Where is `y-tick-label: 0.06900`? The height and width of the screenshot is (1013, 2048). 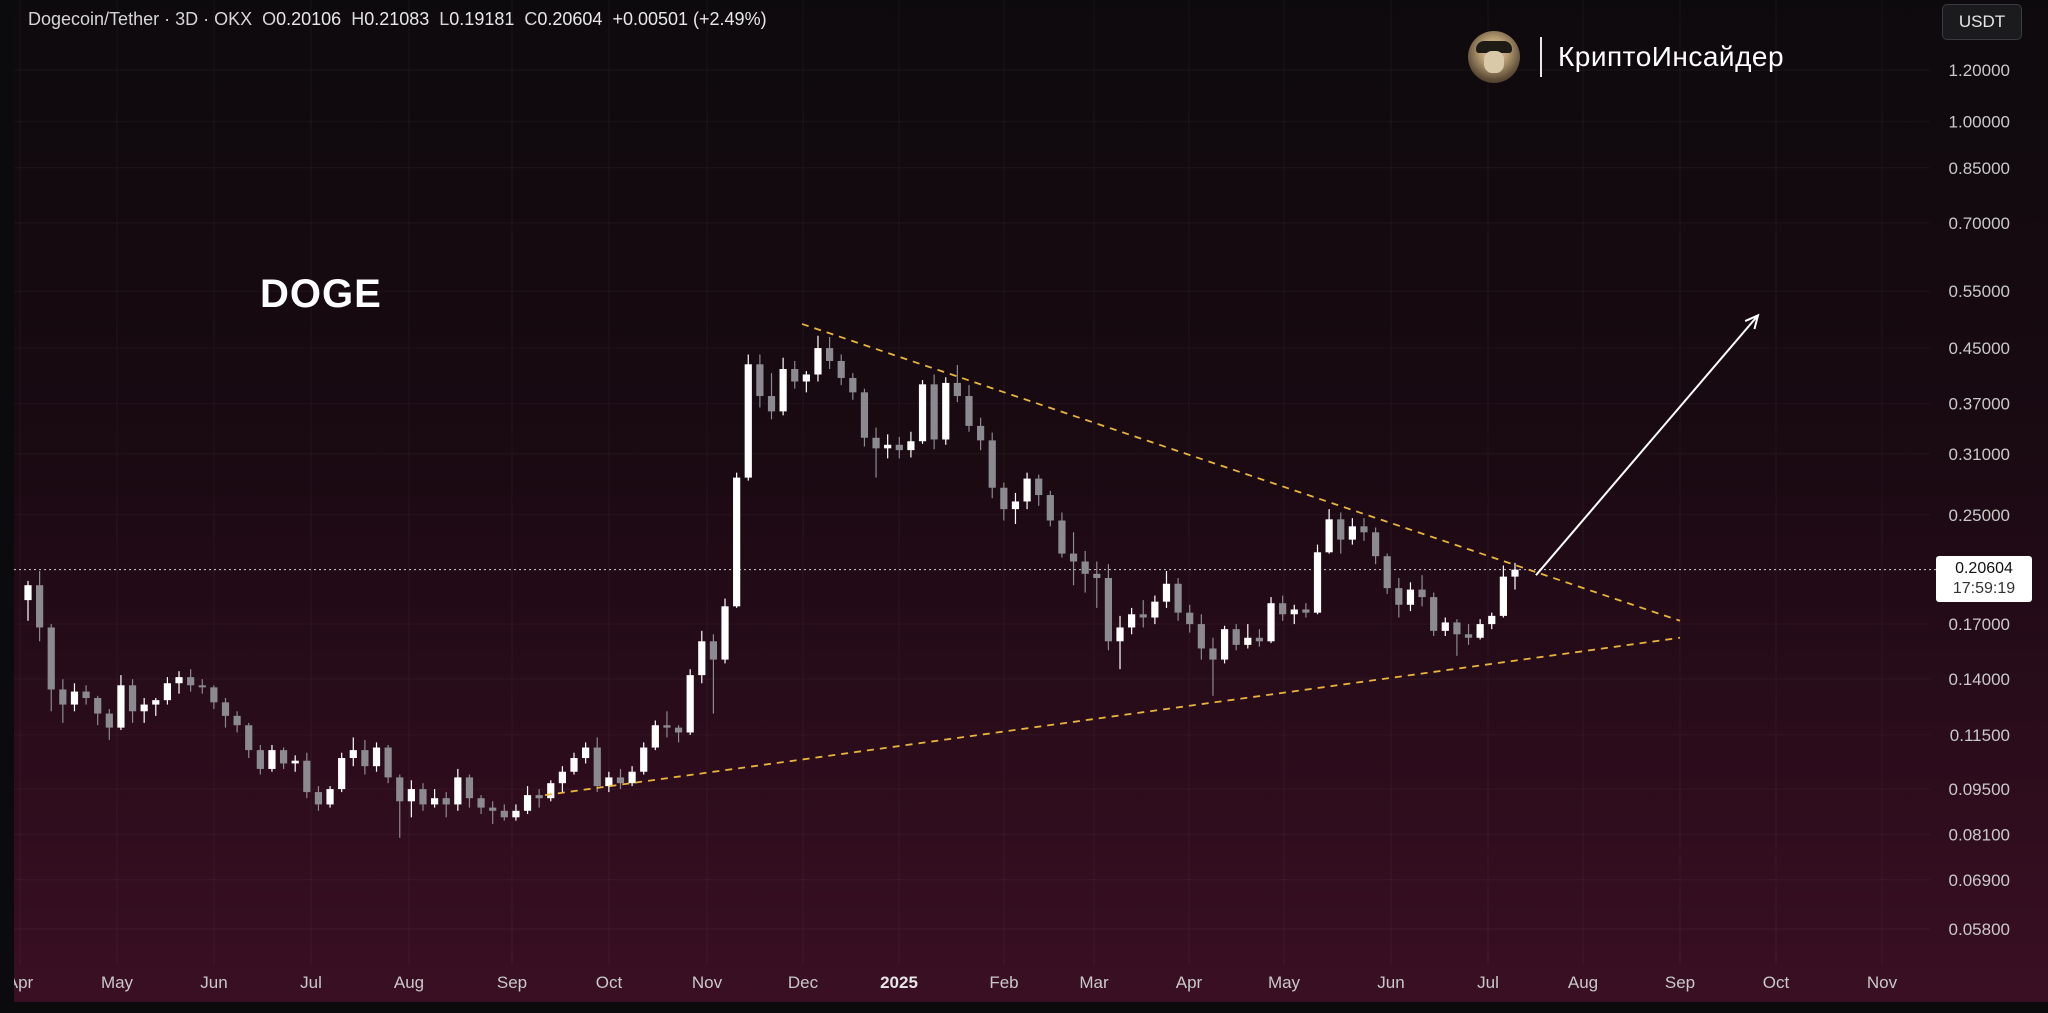
y-tick-label: 0.06900 is located at coordinates (1979, 880).